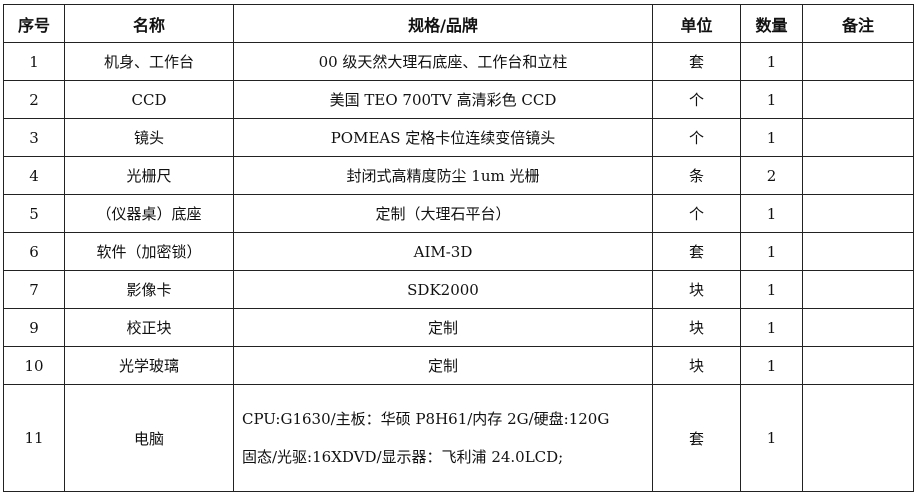  I want to click on table-row: 5 （仪器桌）底座 定制（大理石平台）个 1, so click(458, 213).